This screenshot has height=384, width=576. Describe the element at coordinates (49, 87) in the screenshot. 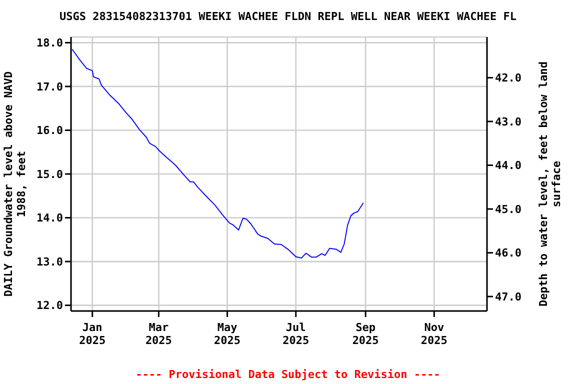

I see `y-tick-label: 17.0` at that location.